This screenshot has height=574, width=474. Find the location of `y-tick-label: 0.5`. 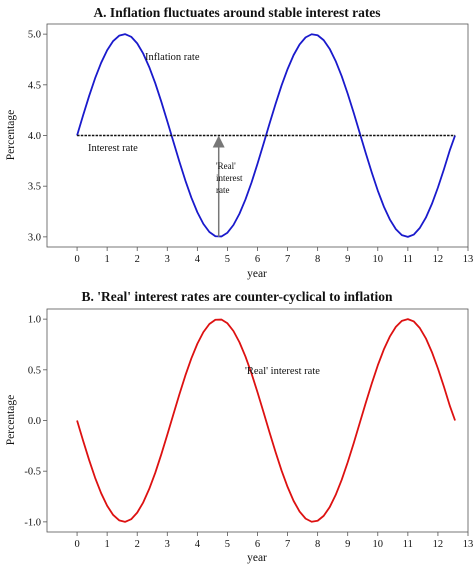

y-tick-label: 0.5 is located at coordinates (34, 370).